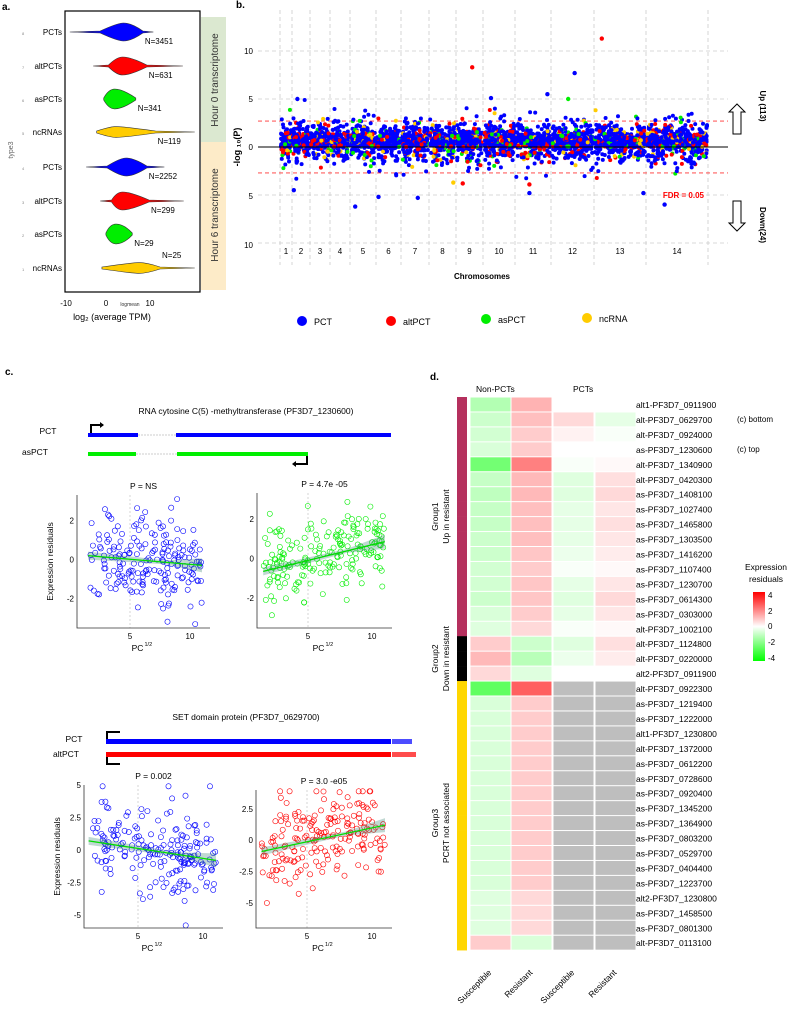 The width and height of the screenshot is (792, 1013). I want to click on row-label: as-PF3D7_1230700, so click(674, 584).